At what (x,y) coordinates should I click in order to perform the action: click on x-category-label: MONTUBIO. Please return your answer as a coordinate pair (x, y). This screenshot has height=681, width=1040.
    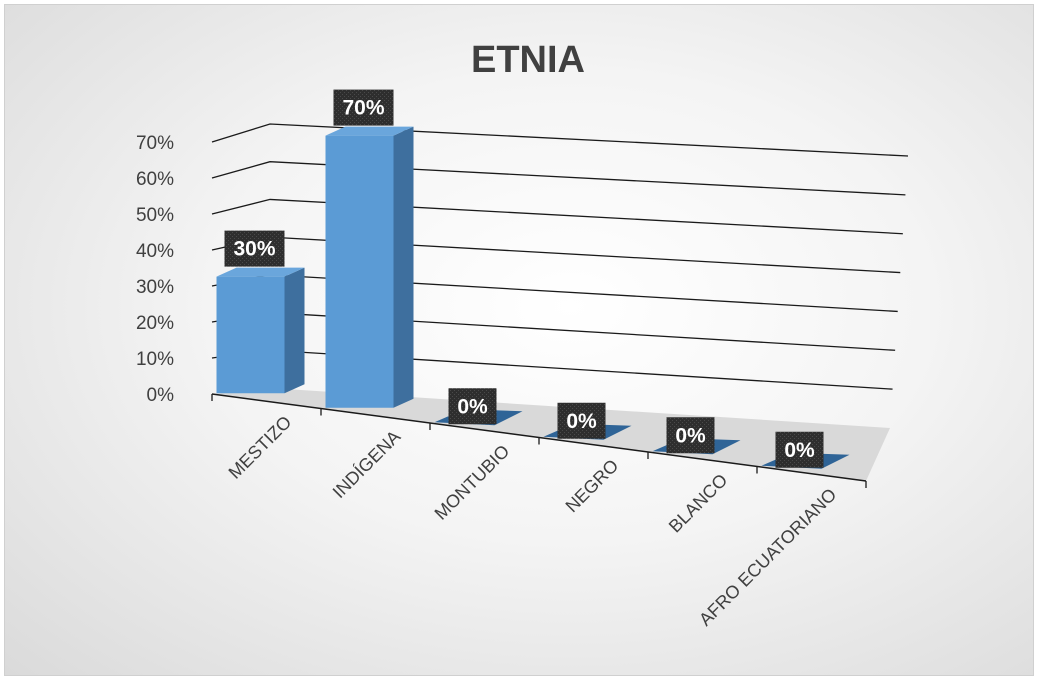
    Looking at the image, I should click on (472, 482).